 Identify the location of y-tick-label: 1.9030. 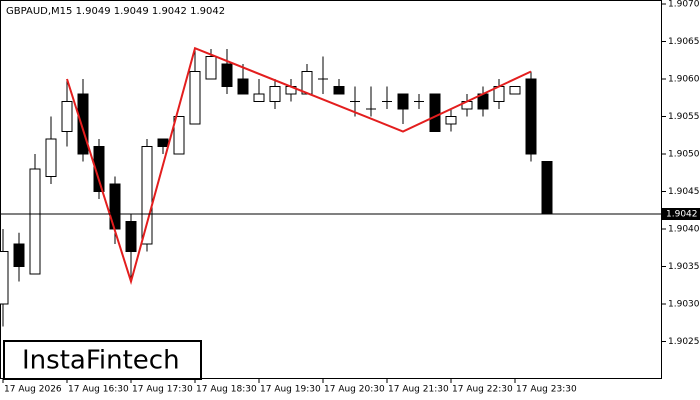
(684, 305).